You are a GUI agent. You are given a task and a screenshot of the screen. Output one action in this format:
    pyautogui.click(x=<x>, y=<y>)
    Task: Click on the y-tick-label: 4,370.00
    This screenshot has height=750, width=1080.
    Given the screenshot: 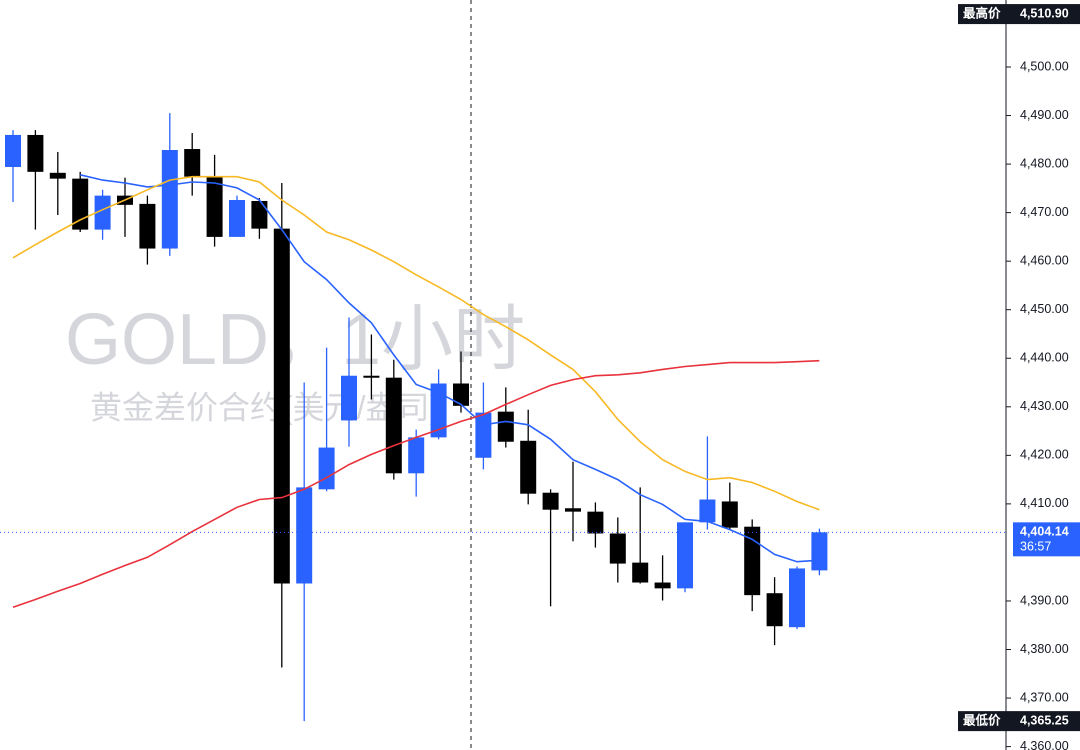 What is the action you would take?
    pyautogui.click(x=1044, y=697)
    